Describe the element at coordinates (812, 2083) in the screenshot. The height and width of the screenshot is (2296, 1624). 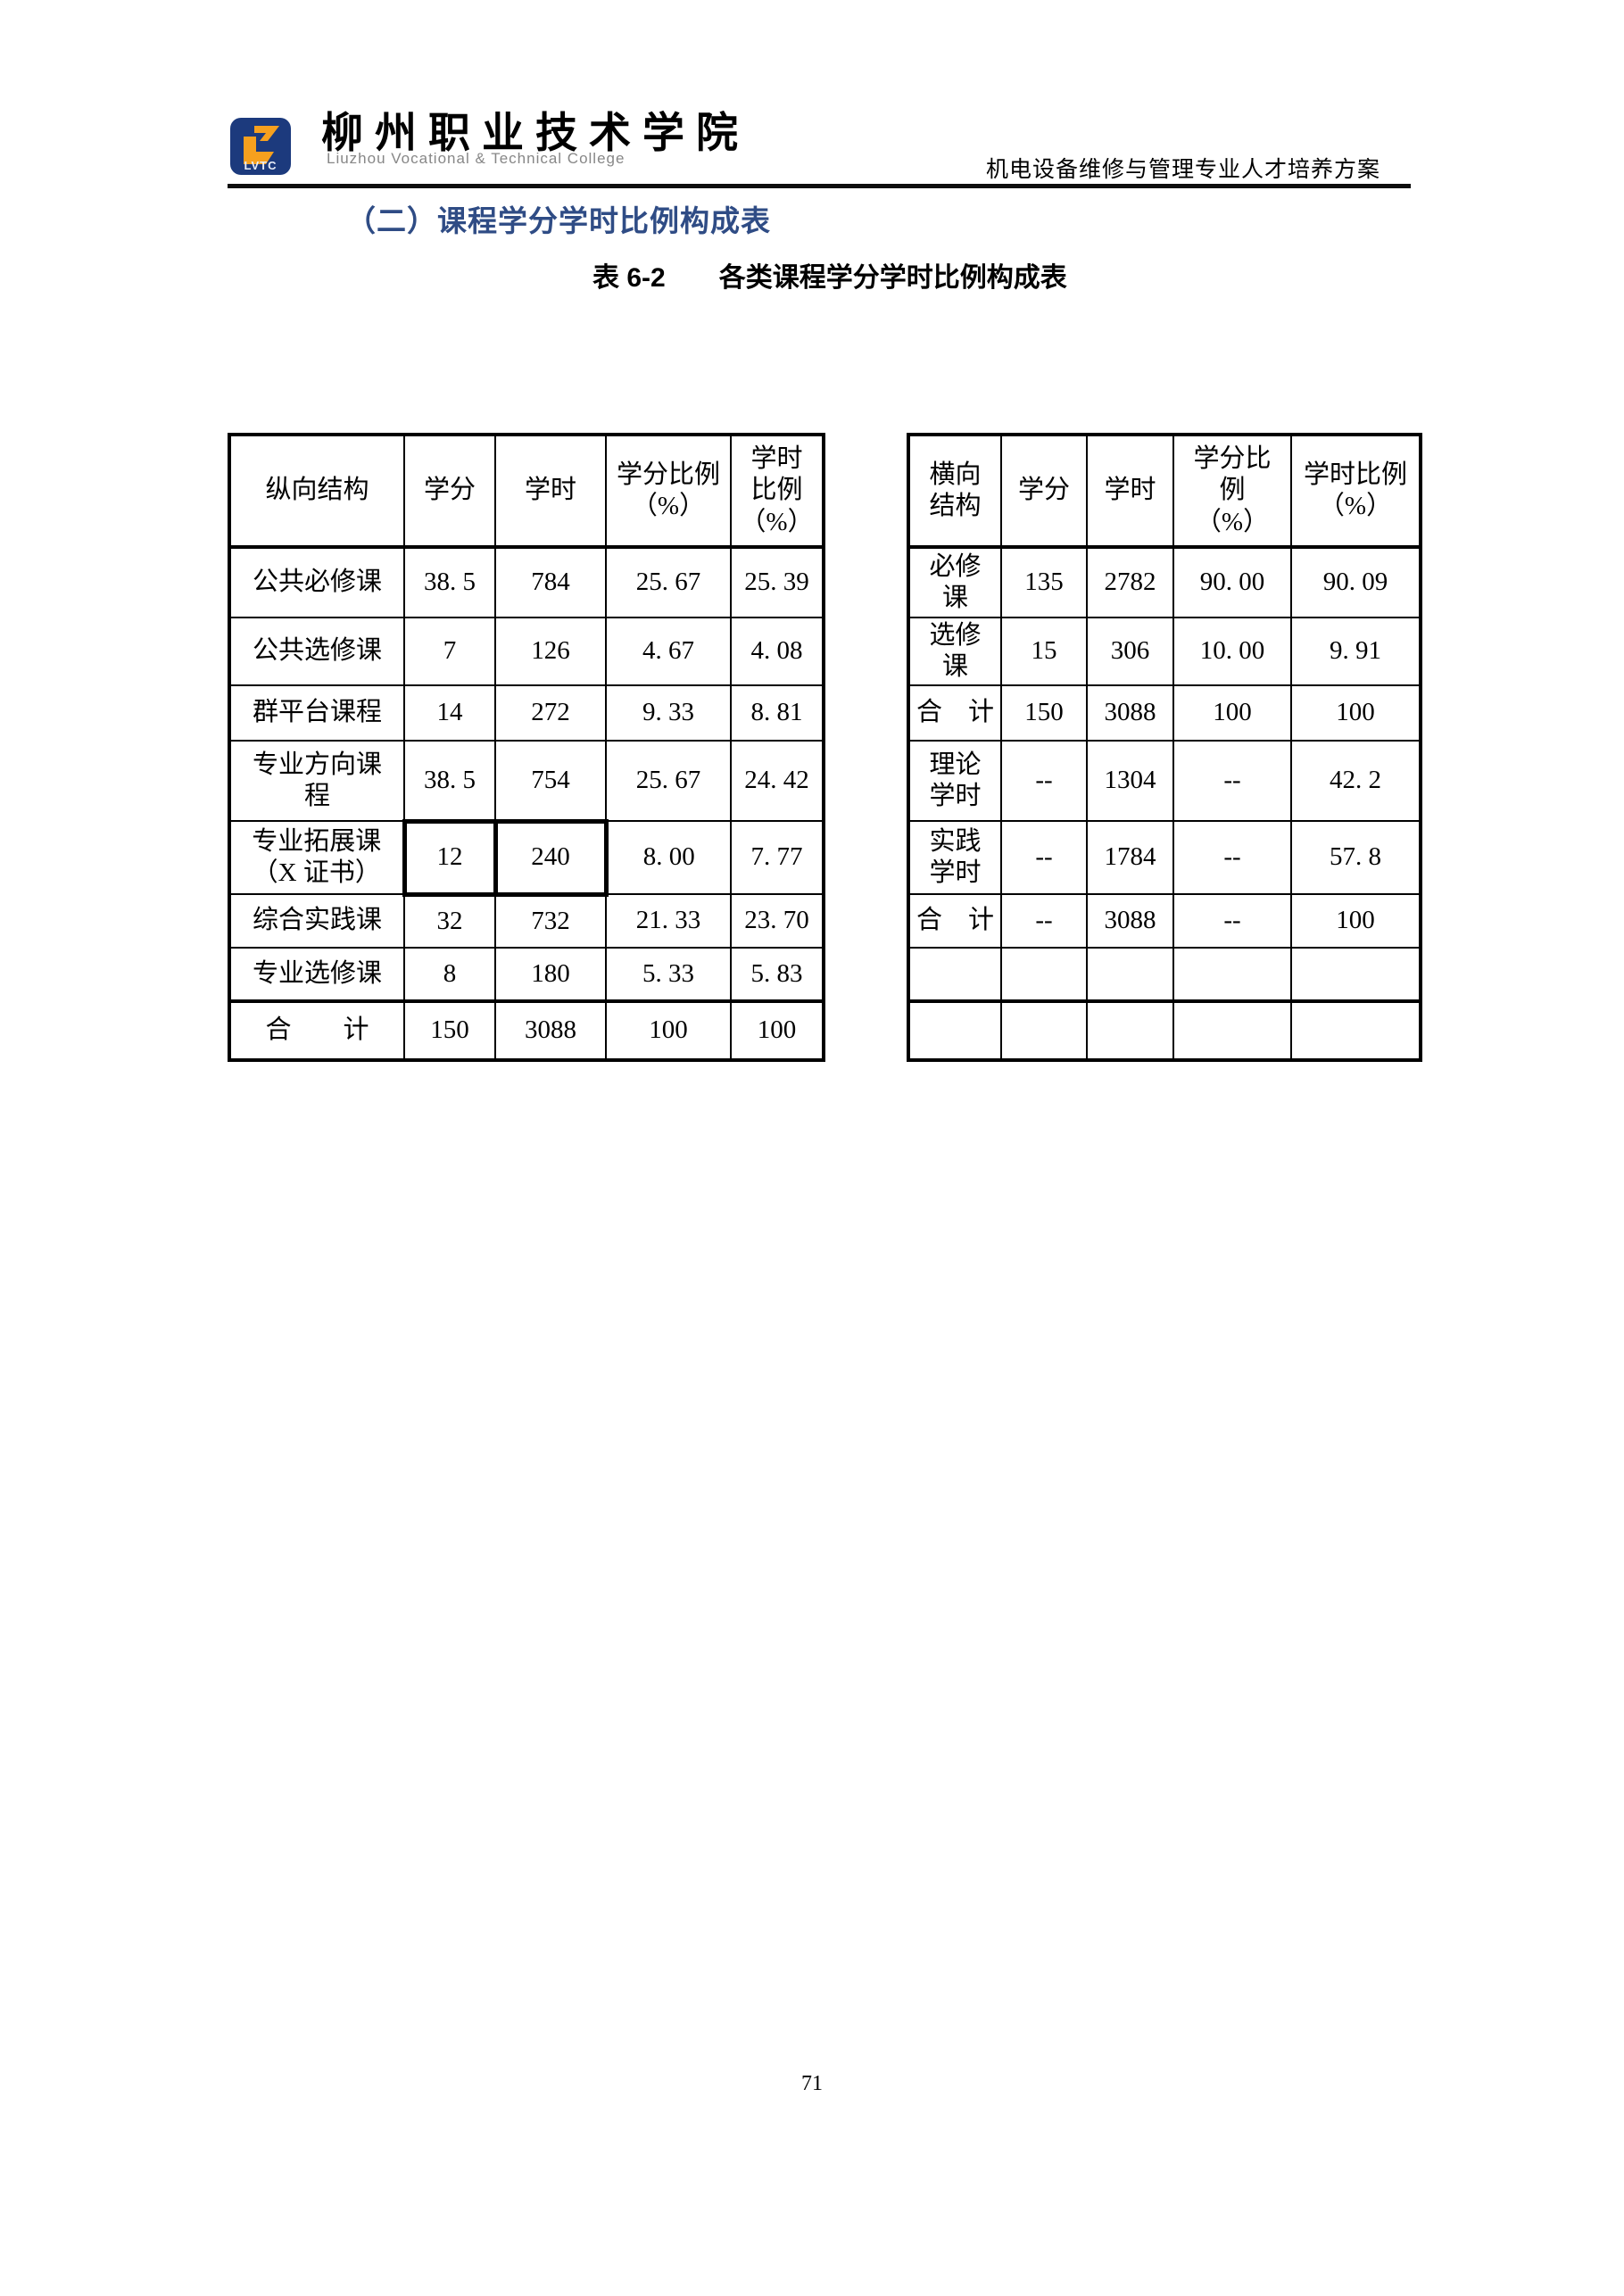
I see `page-number: 71` at that location.